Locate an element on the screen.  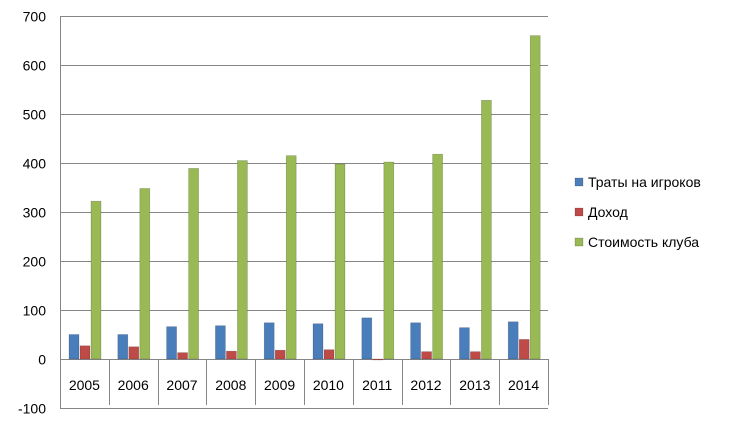
x-tick-label: 2014 is located at coordinates (523, 385).